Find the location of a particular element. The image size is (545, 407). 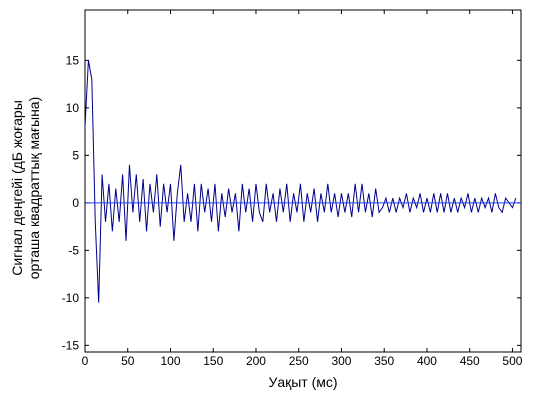

x-tick-label: 500 is located at coordinates (512, 361).